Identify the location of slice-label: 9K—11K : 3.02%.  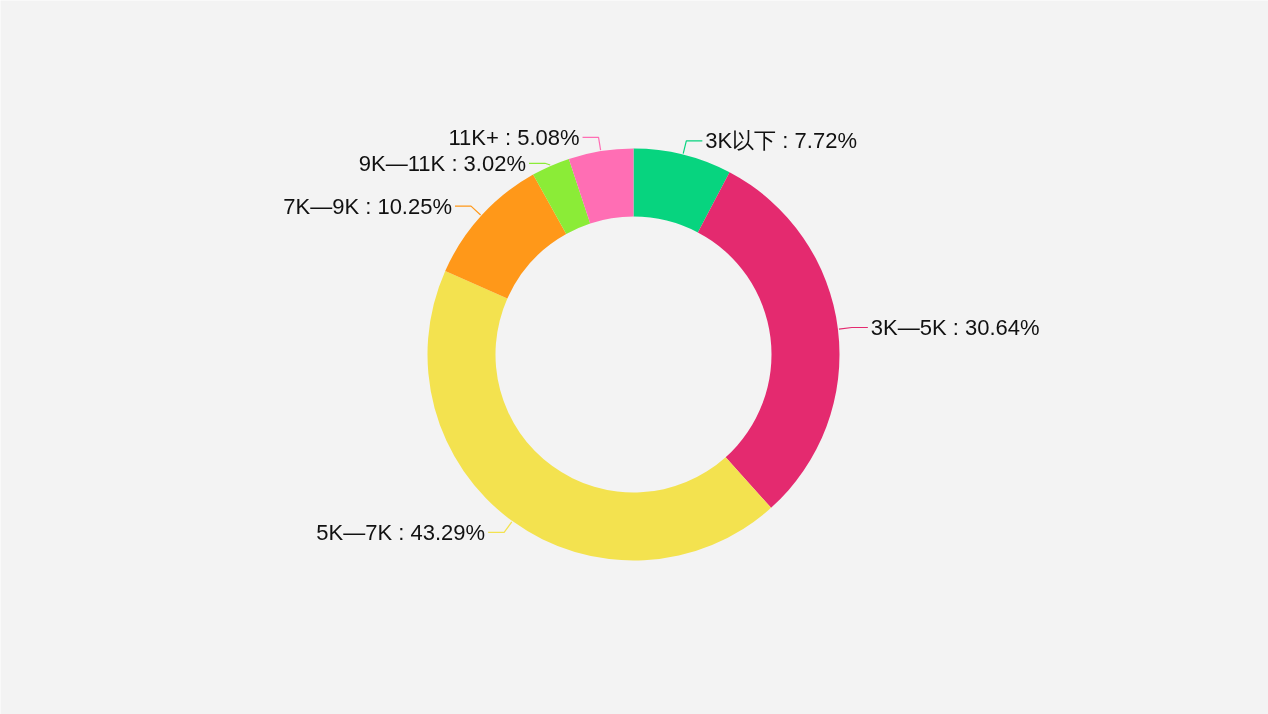
(442, 163).